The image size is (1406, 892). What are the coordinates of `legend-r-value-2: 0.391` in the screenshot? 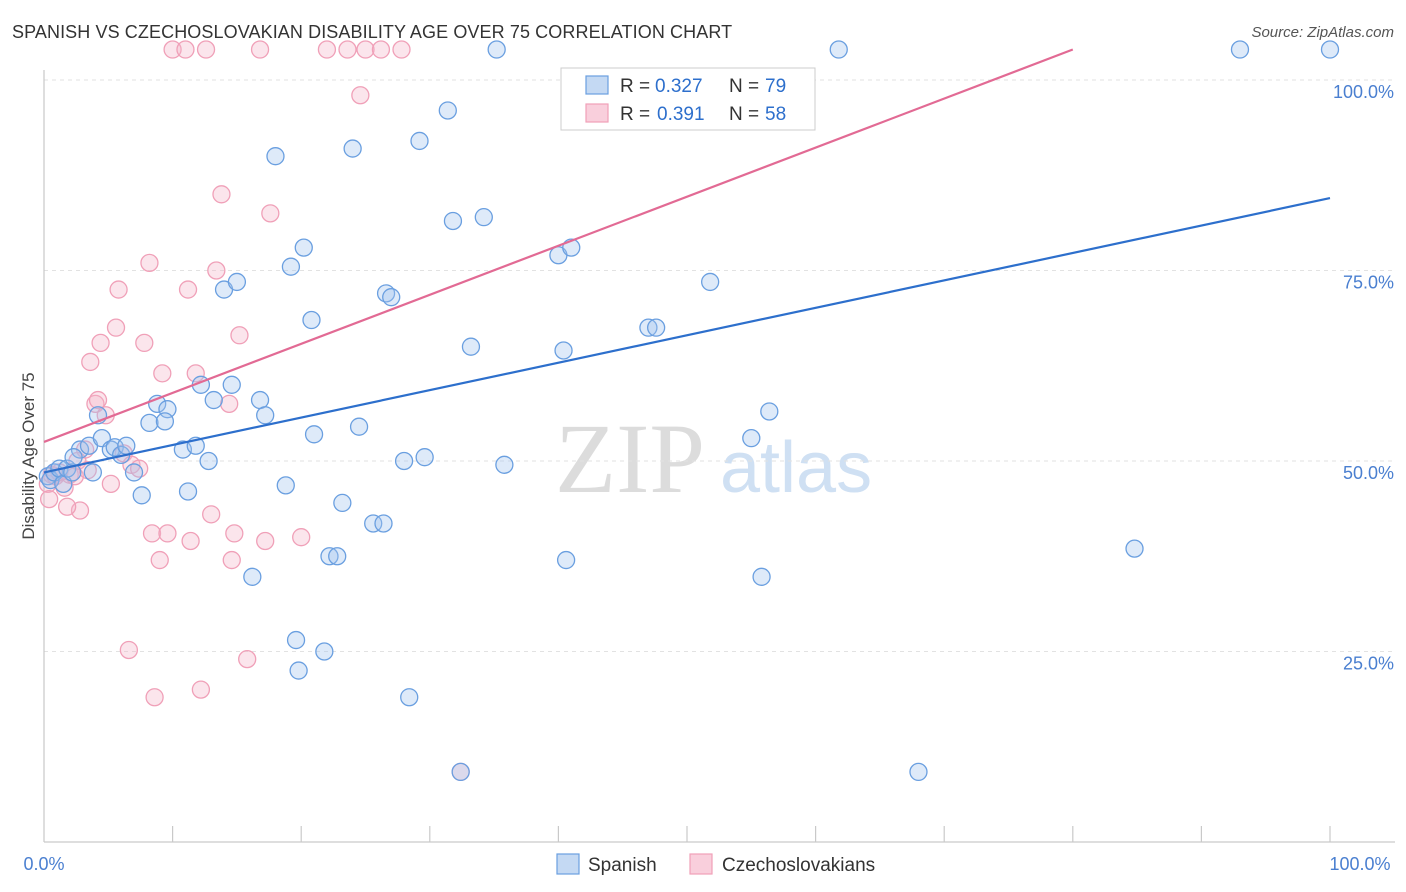 It's located at (681, 114).